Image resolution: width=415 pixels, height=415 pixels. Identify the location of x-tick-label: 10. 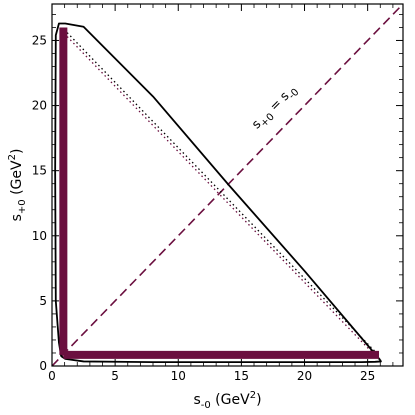
(178, 376).